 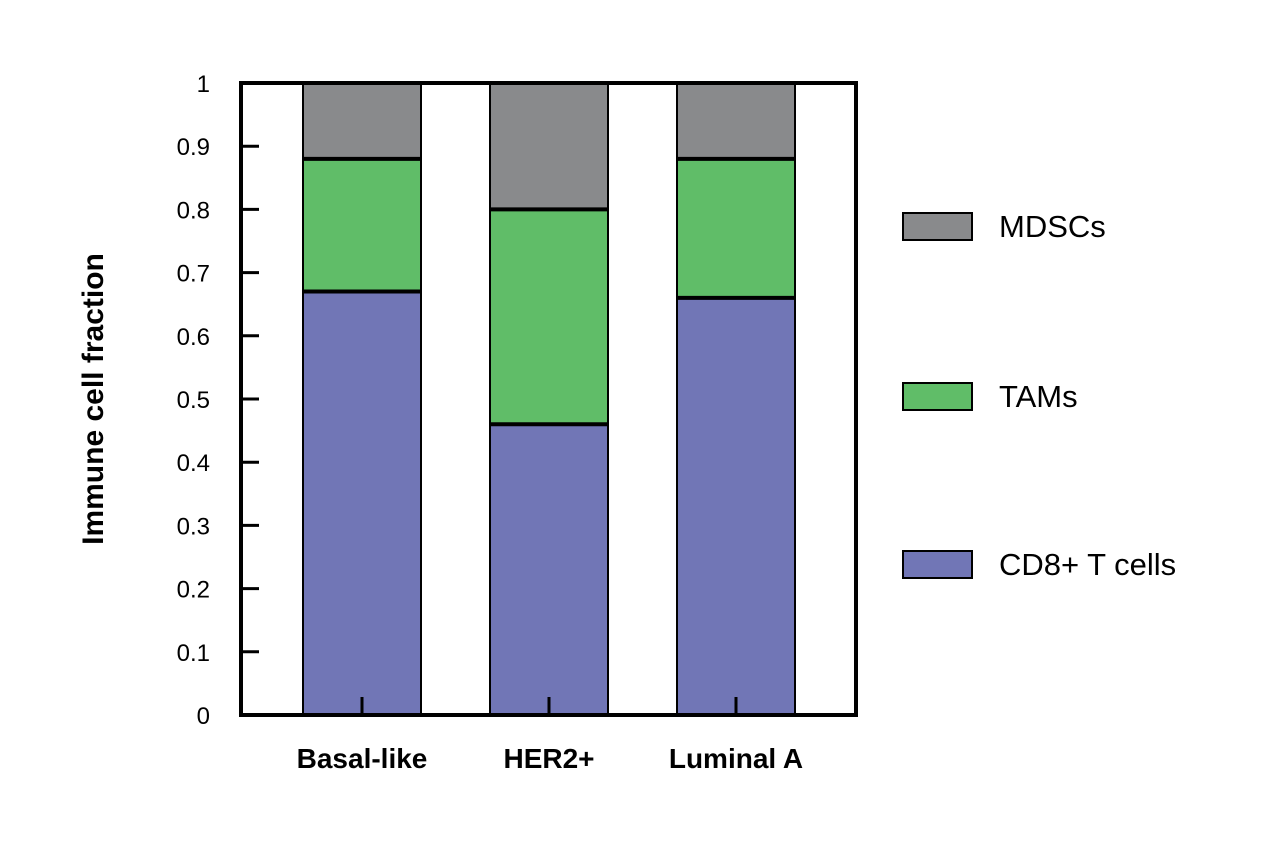 What do you see at coordinates (193, 590) in the screenshot?
I see `y-tick-label: 0.2` at bounding box center [193, 590].